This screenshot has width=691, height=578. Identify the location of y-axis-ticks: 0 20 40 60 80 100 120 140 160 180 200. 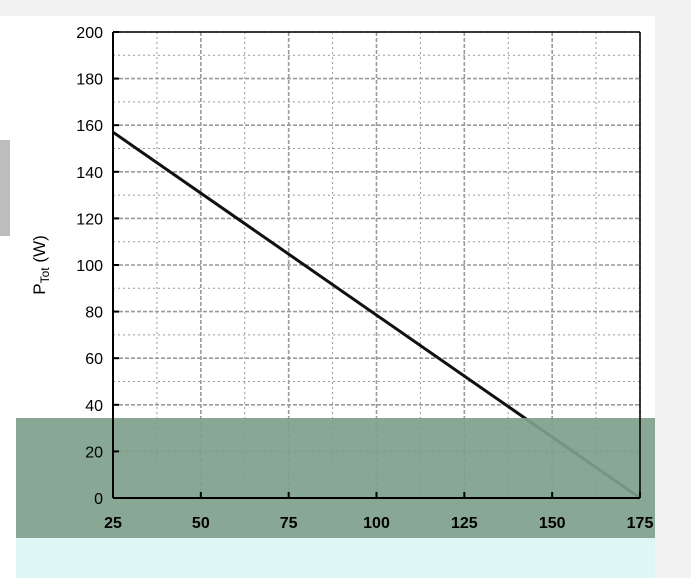
(97, 266).